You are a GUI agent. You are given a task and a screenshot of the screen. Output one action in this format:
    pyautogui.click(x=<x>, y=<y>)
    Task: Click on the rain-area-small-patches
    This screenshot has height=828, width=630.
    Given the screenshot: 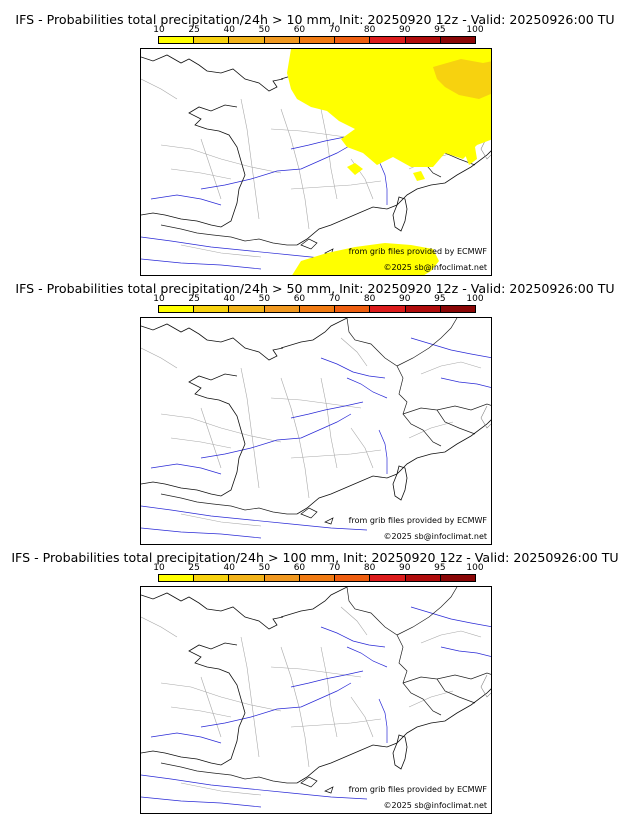 What is the action you would take?
    pyautogui.click(x=386, y=172)
    